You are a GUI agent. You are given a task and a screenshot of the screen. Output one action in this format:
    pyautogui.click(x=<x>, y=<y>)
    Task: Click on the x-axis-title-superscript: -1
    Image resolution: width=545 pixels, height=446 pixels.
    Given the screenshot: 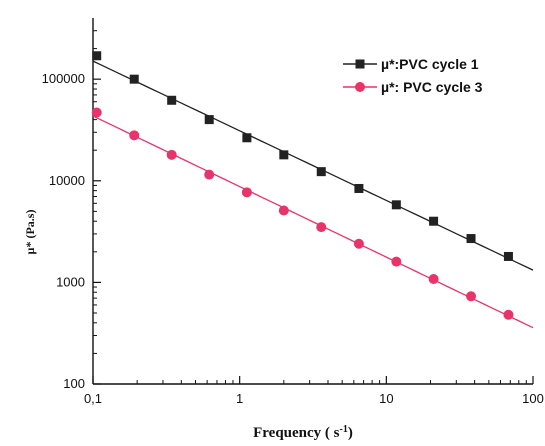 What is the action you would take?
    pyautogui.click(x=344, y=429)
    